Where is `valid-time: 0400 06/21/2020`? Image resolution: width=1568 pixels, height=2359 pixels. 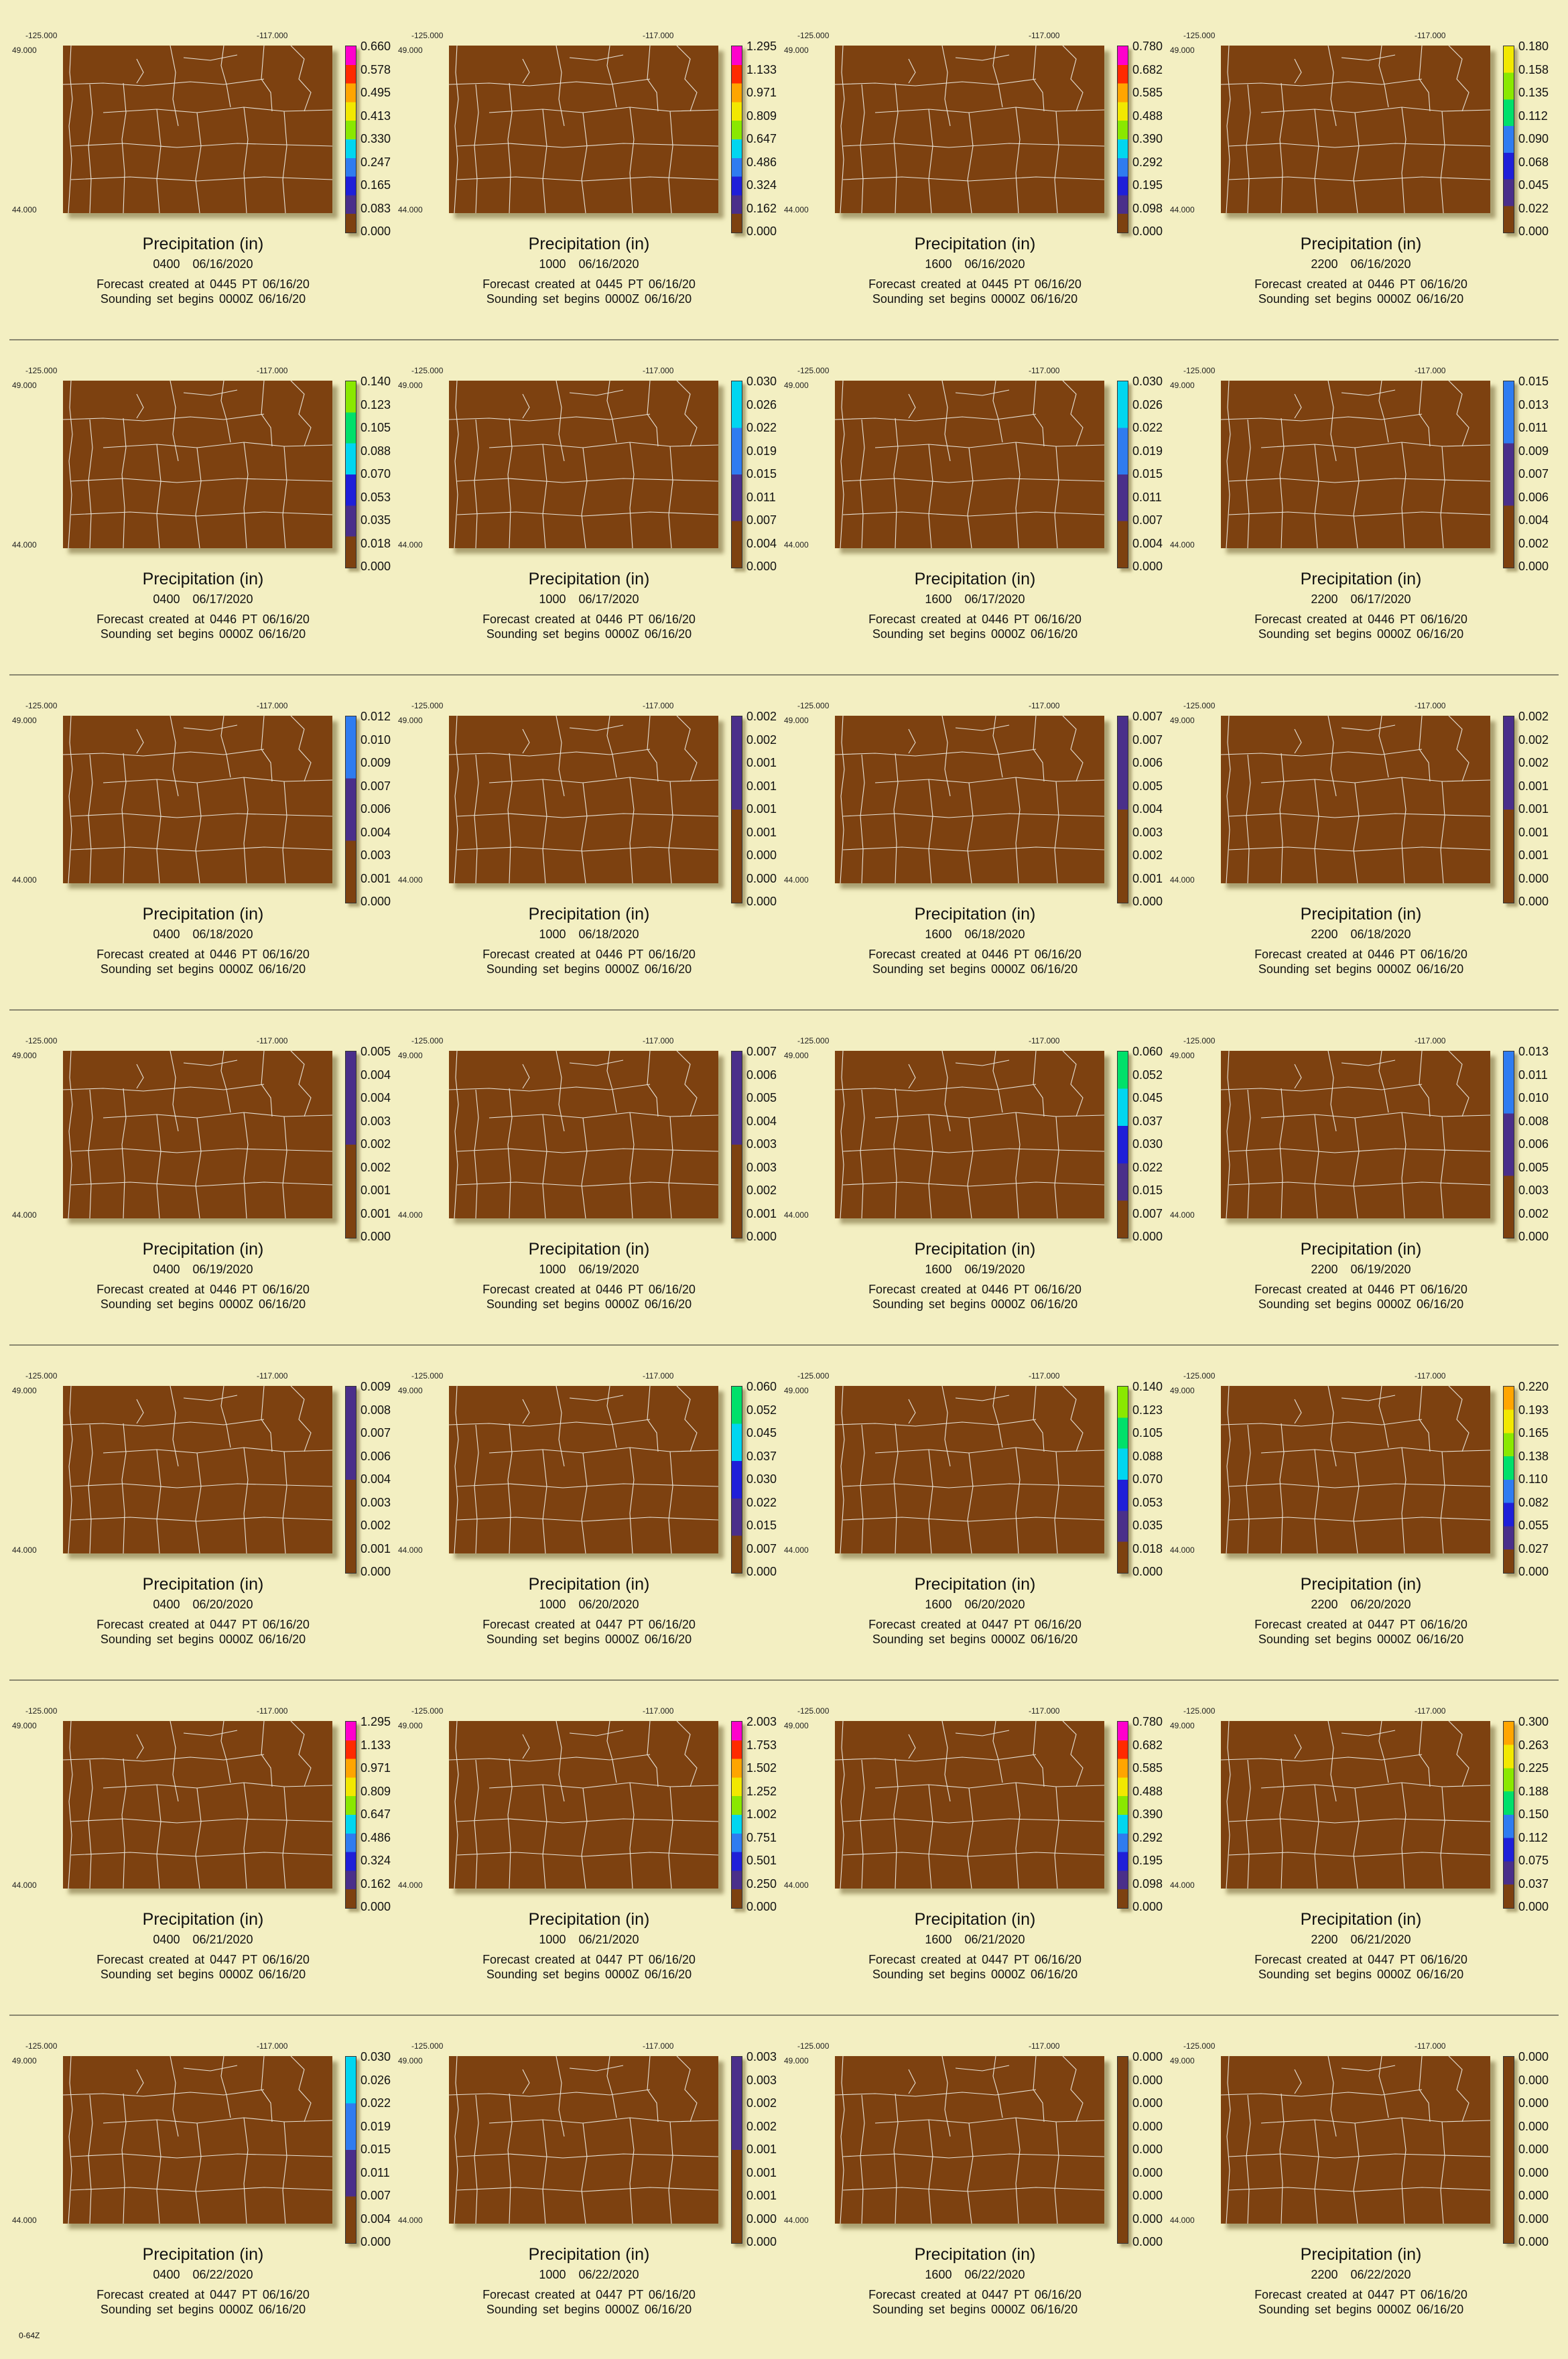 valid-time: 0400 06/21/2020 is located at coordinates (203, 1939).